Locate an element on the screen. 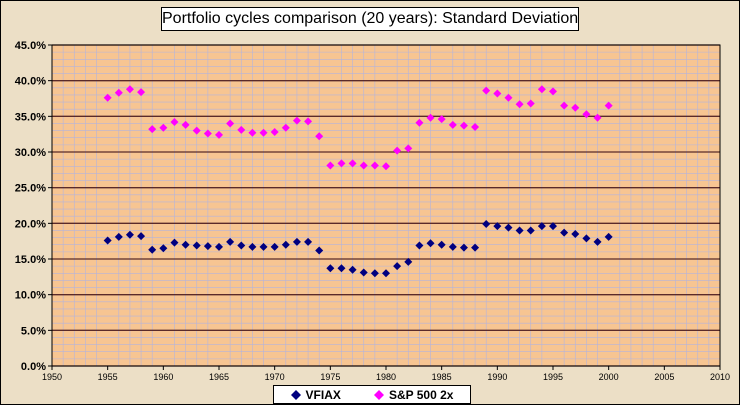  legend-entry-sp500-2x: S&P 500 2x is located at coordinates (413, 394).